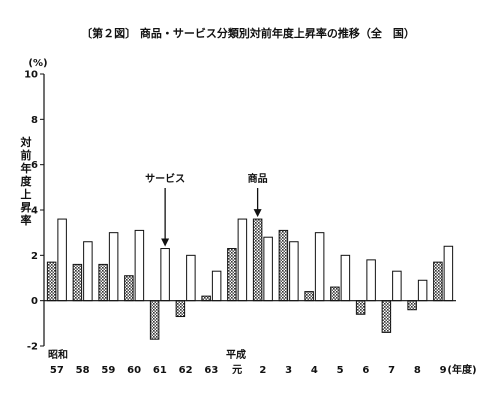  What do you see at coordinates (211, 370) in the screenshot?
I see `x-tick-label: 63` at bounding box center [211, 370].